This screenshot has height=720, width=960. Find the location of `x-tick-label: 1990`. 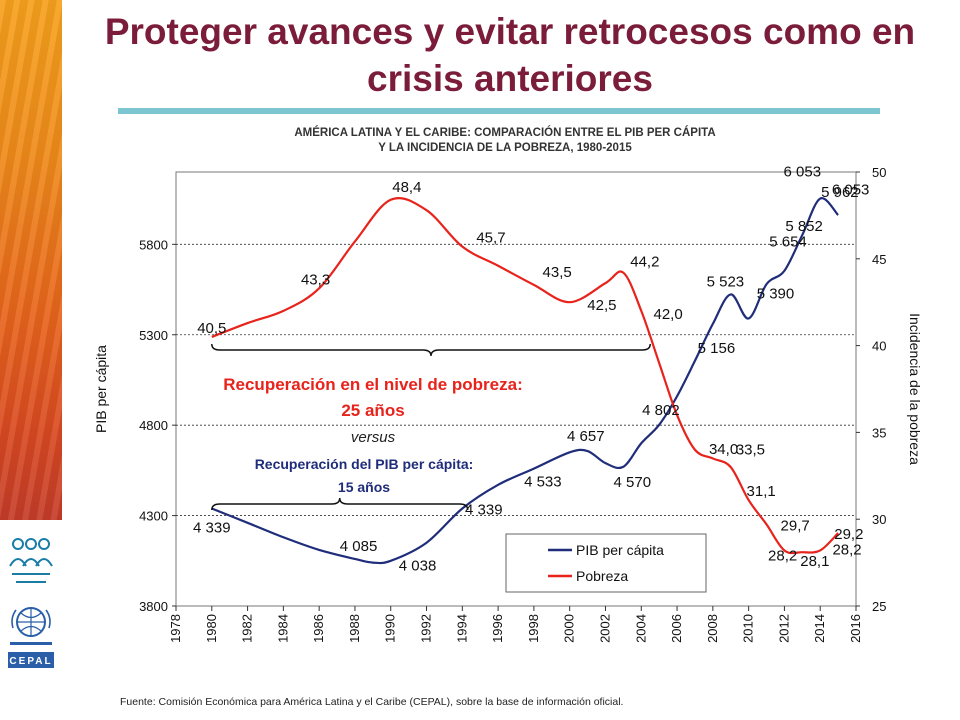

x-tick-label: 1990 is located at coordinates (390, 628).